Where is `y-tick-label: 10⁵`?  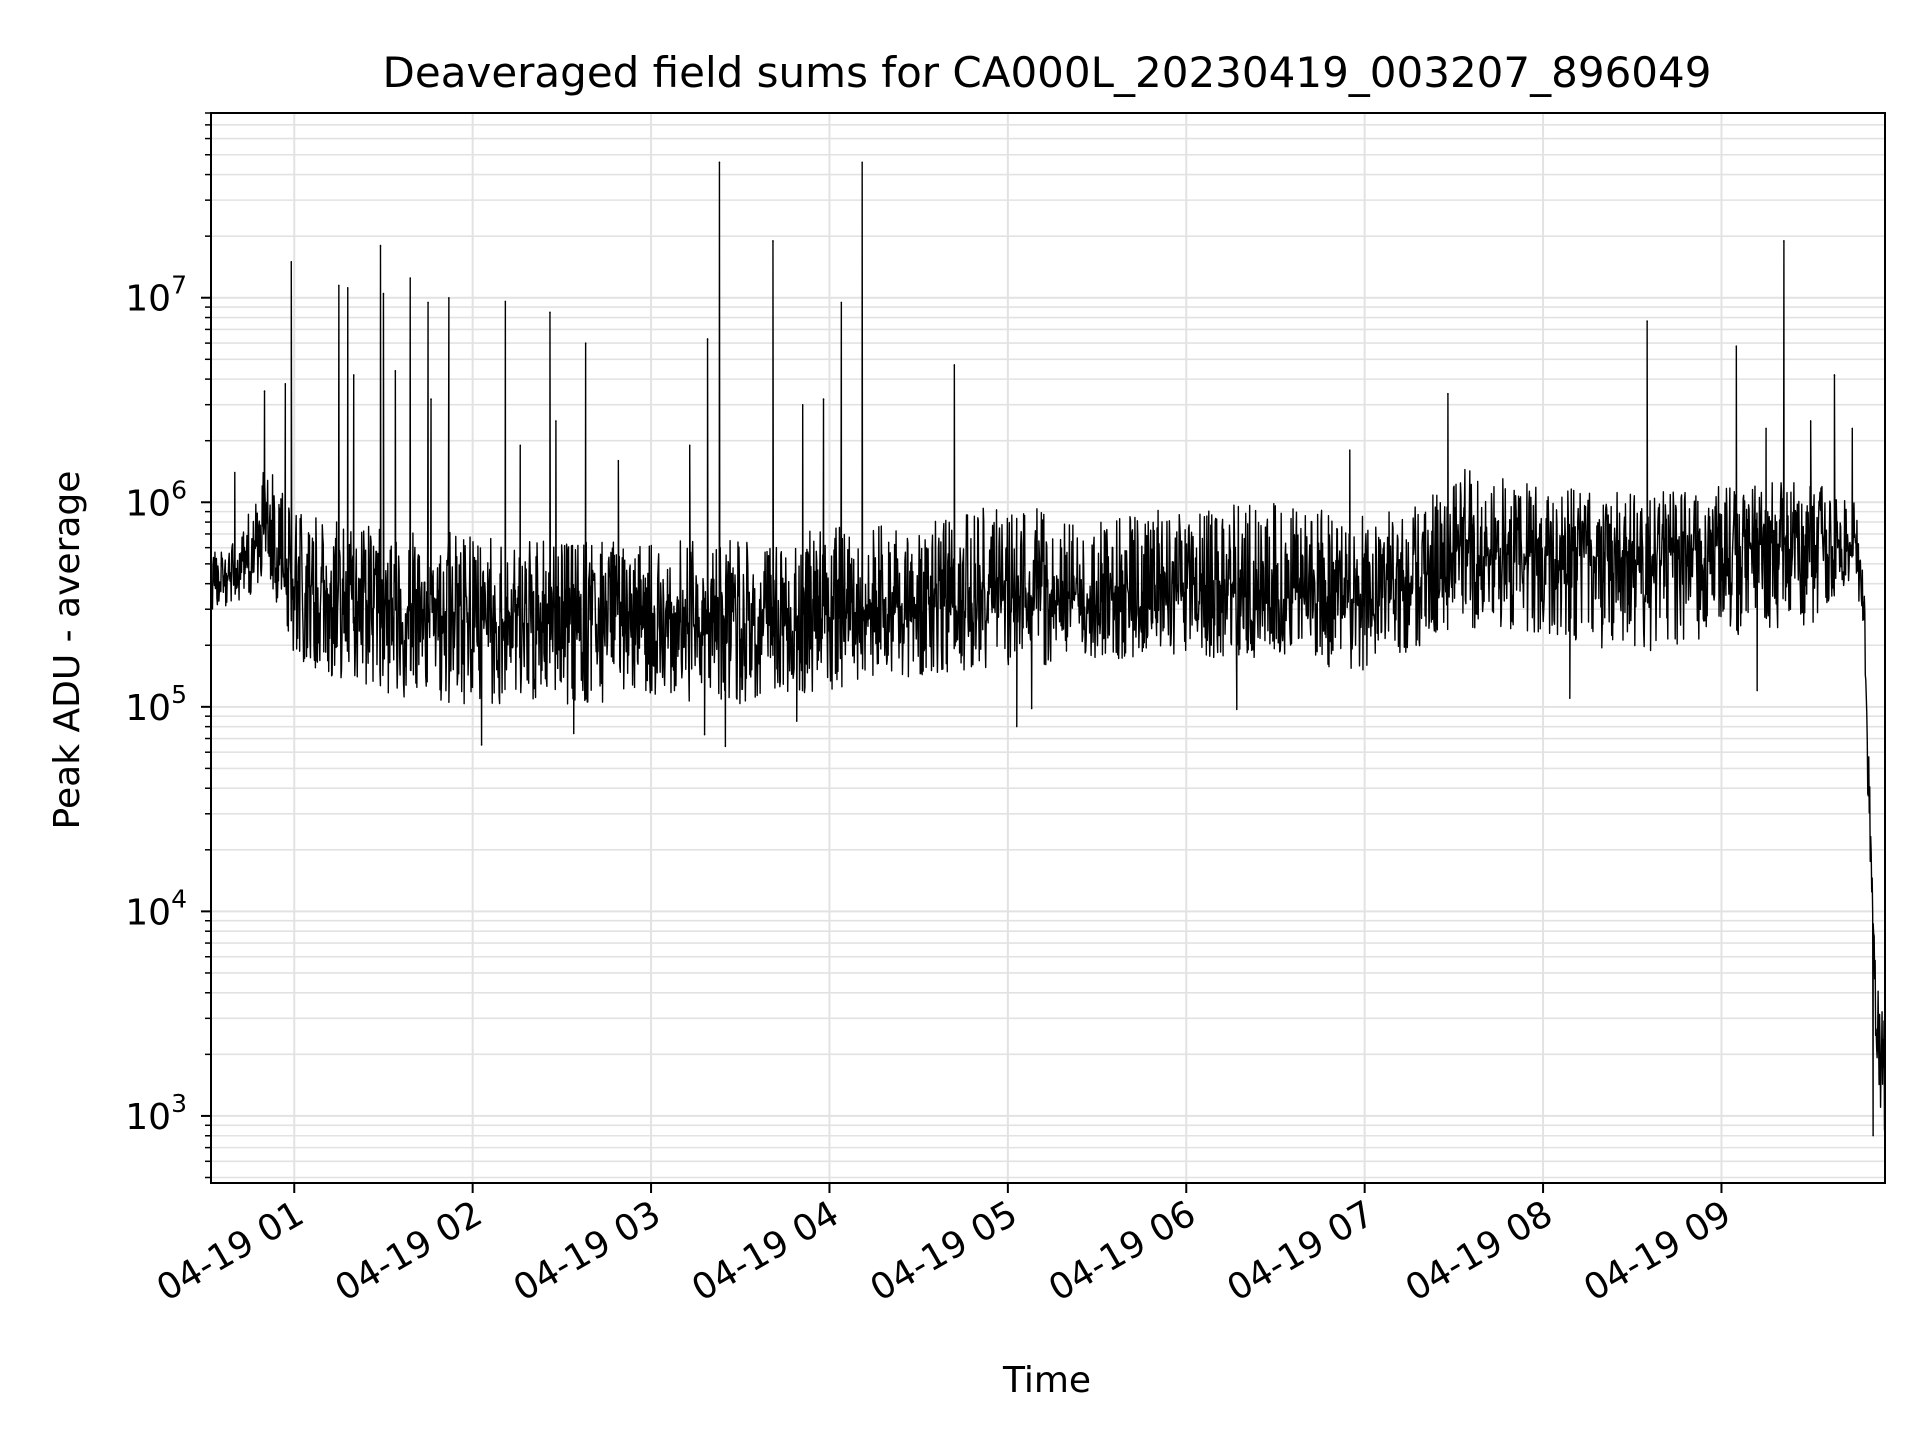 y-tick-label: 10⁵ is located at coordinates (156, 704).